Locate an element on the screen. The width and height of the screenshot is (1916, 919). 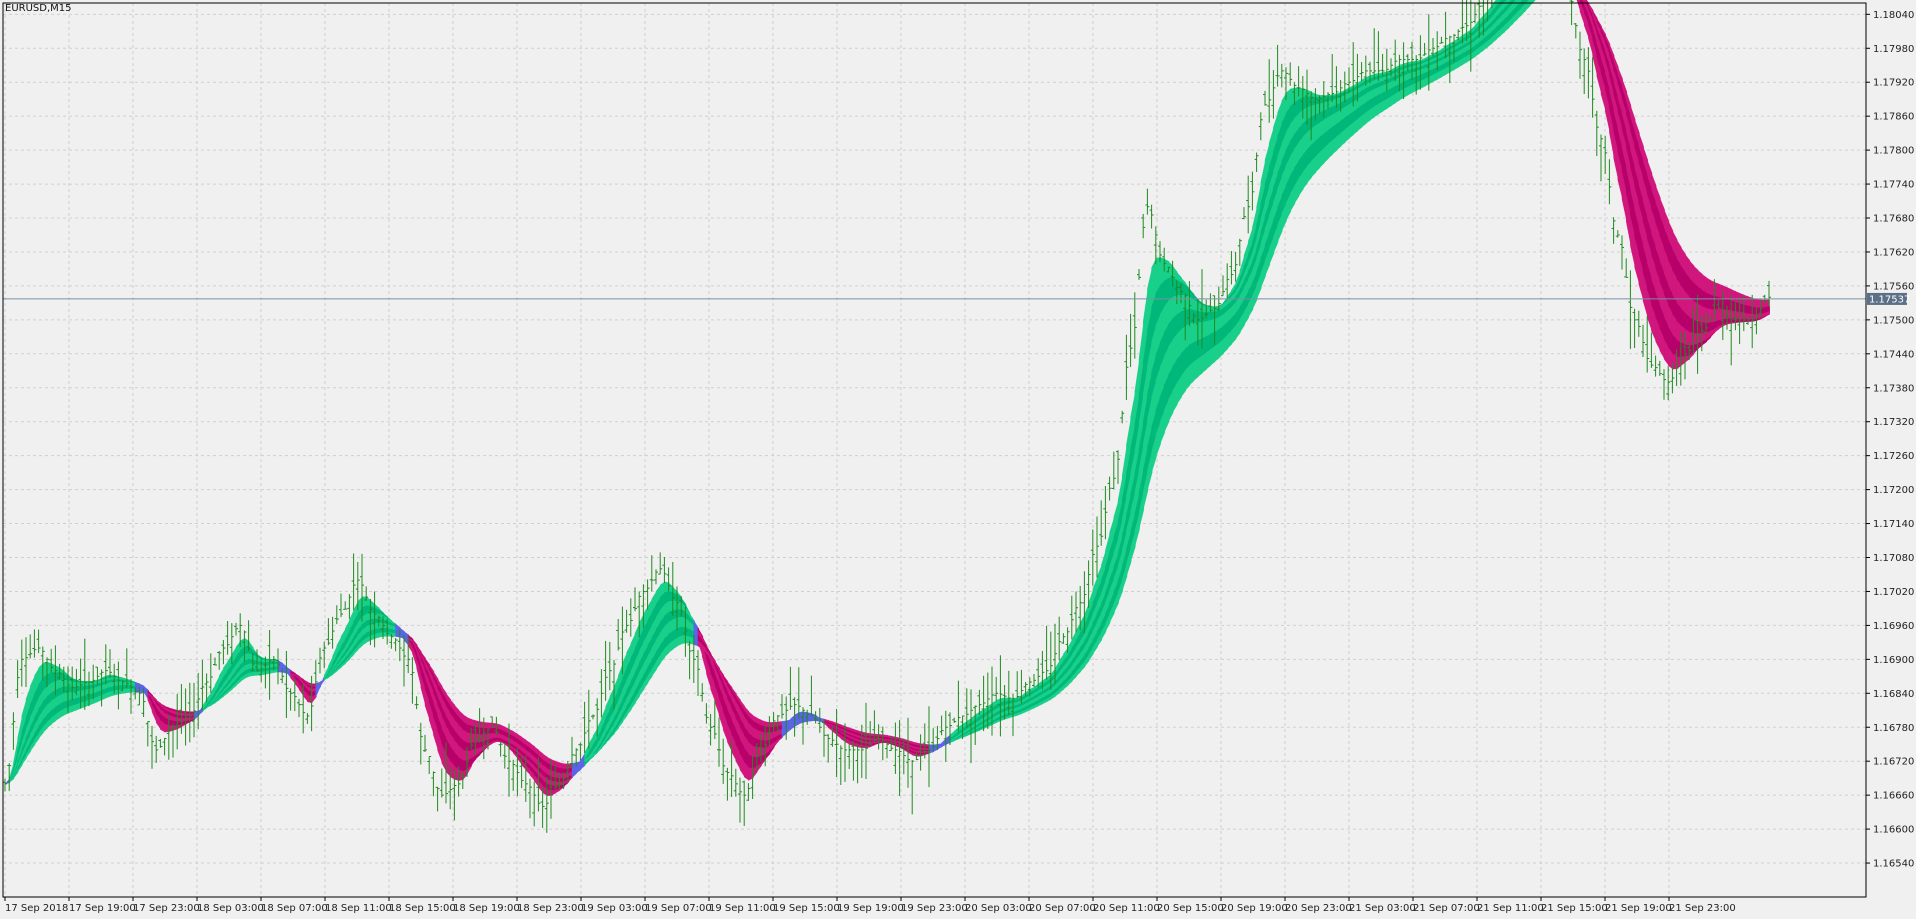
symbol-label: EURUSD,M15 is located at coordinates (38, 8).